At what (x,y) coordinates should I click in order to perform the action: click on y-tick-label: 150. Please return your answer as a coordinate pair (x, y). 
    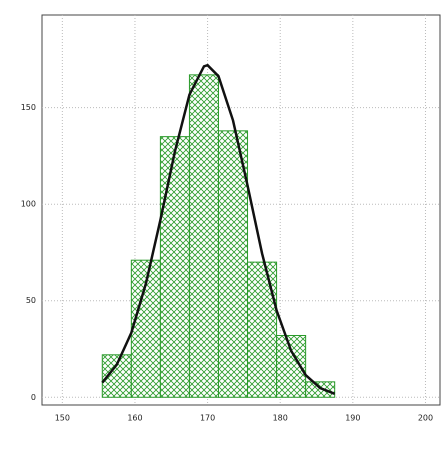
    Looking at the image, I should click on (28, 107).